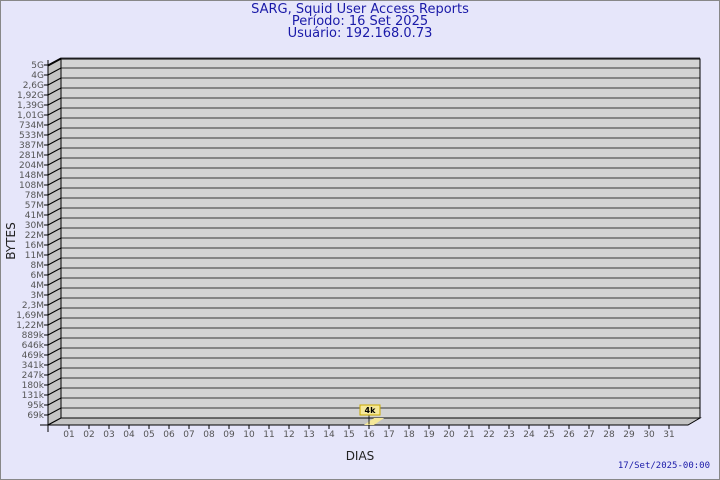 The height and width of the screenshot is (480, 720). What do you see at coordinates (31, 176) in the screenshot?
I see `y-tick-label: 148M` at bounding box center [31, 176].